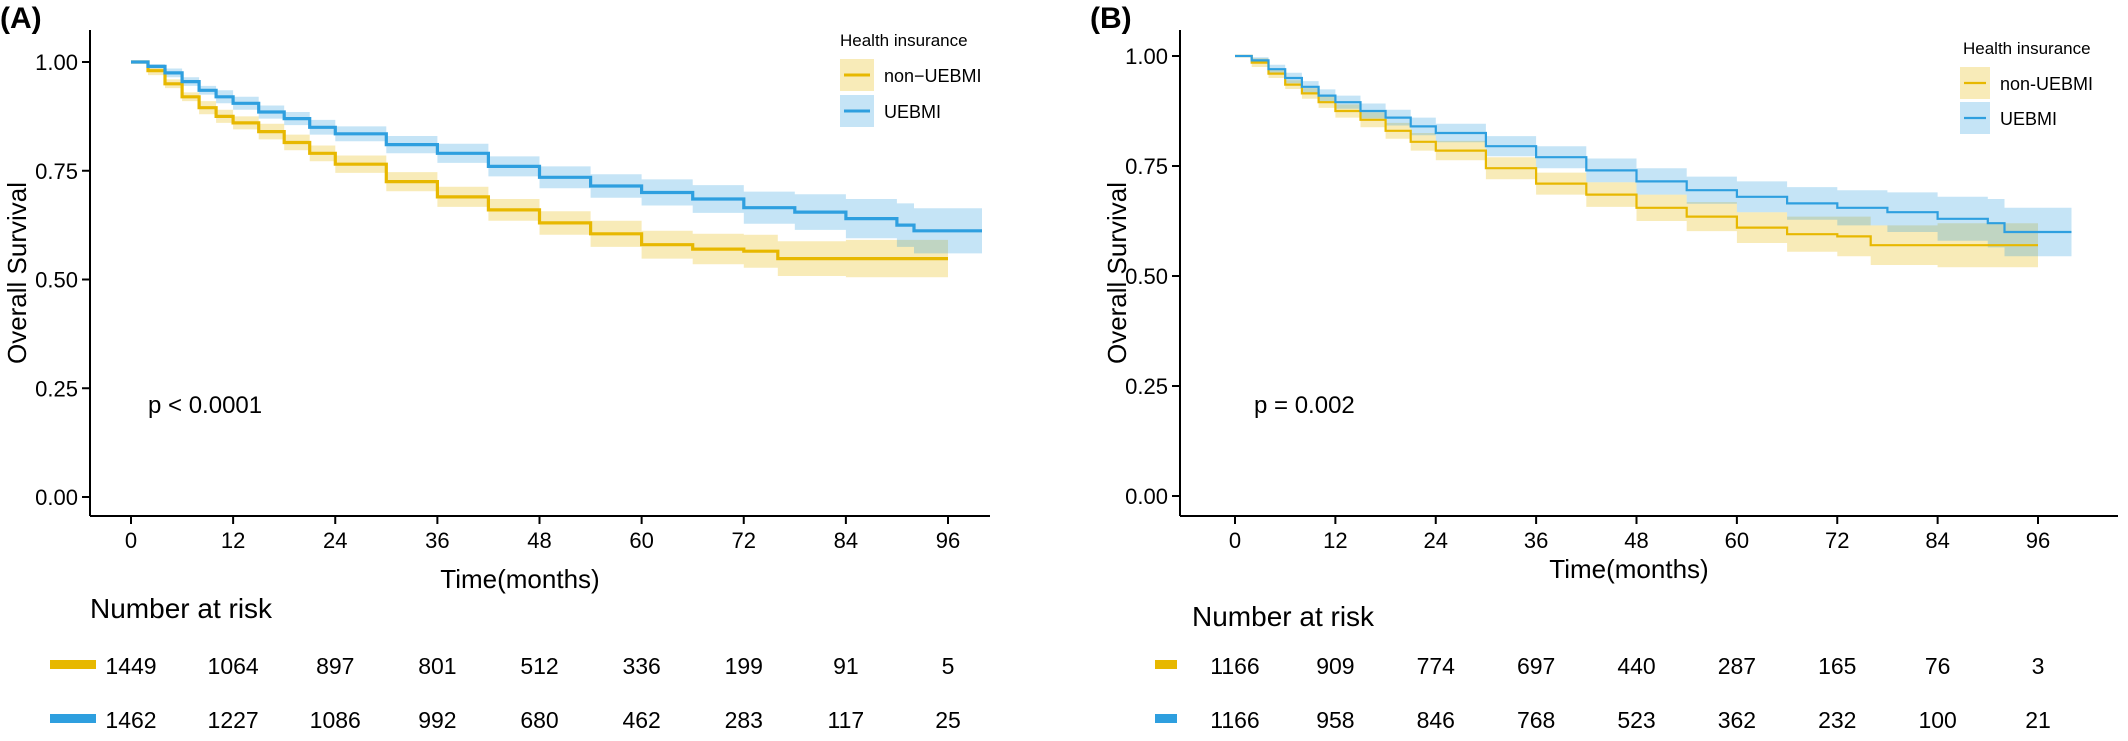 The image size is (2128, 741). Describe the element at coordinates (948, 720) in the screenshot. I see `risk-count: 25` at that location.